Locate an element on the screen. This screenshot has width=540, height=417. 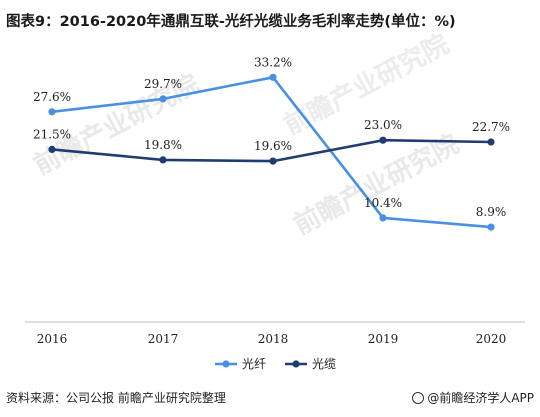
legend-label: 光缆 is located at coordinates (324, 364).